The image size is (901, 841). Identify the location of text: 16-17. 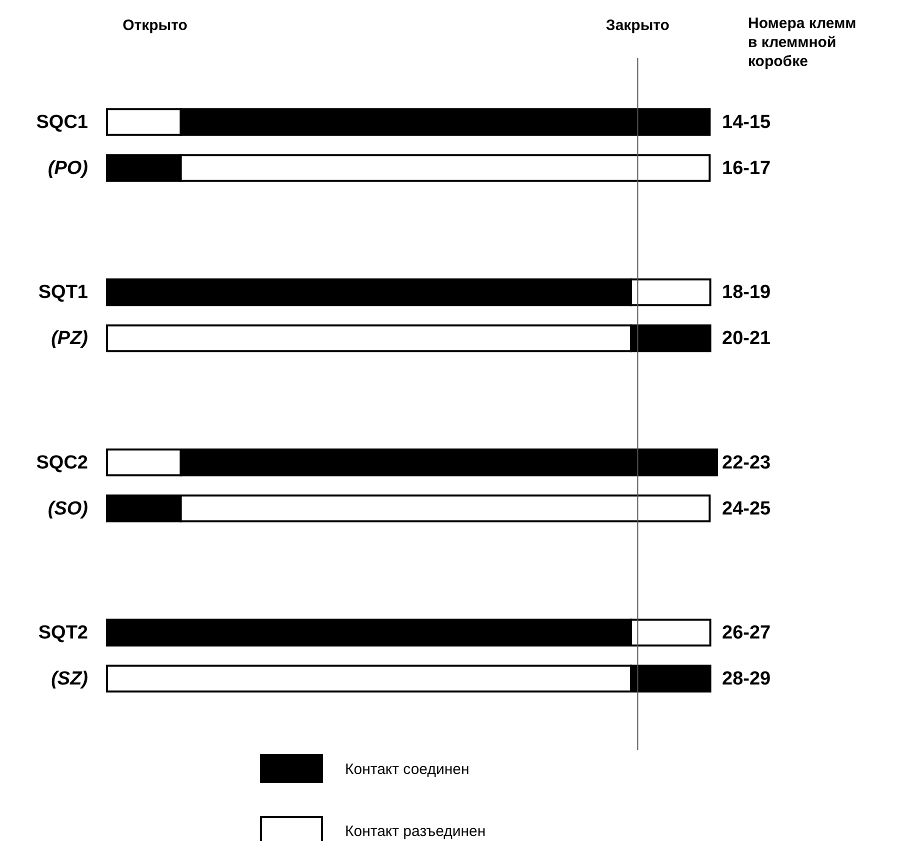
(746, 168).